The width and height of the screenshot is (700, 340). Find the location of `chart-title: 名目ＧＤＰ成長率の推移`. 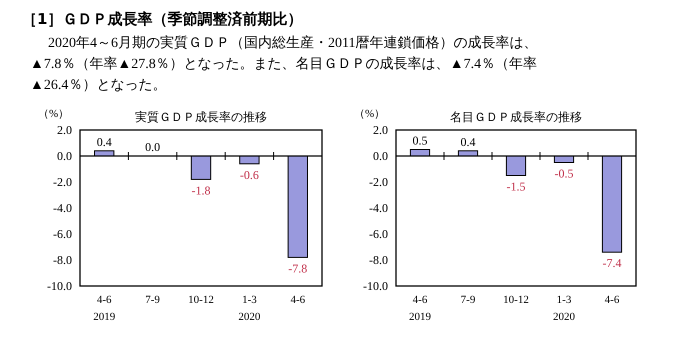

chart-title: 名目ＧＤＰ成長率の推移 is located at coordinates (516, 117).